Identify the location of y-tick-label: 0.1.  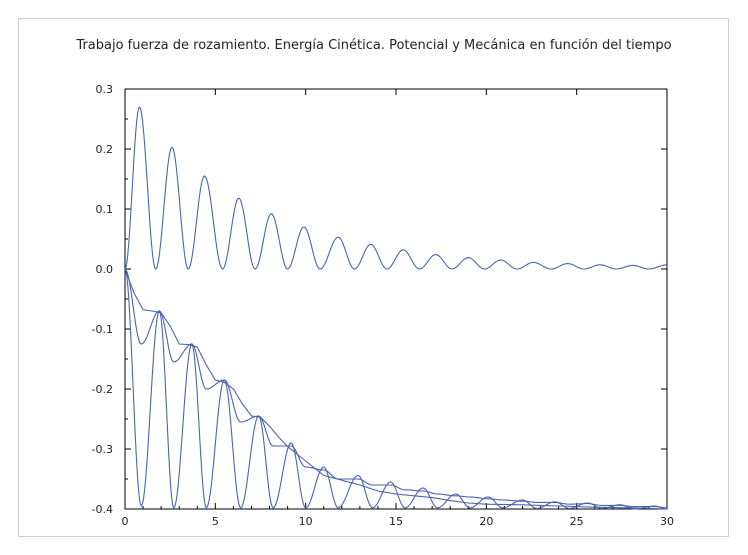
(105, 209).